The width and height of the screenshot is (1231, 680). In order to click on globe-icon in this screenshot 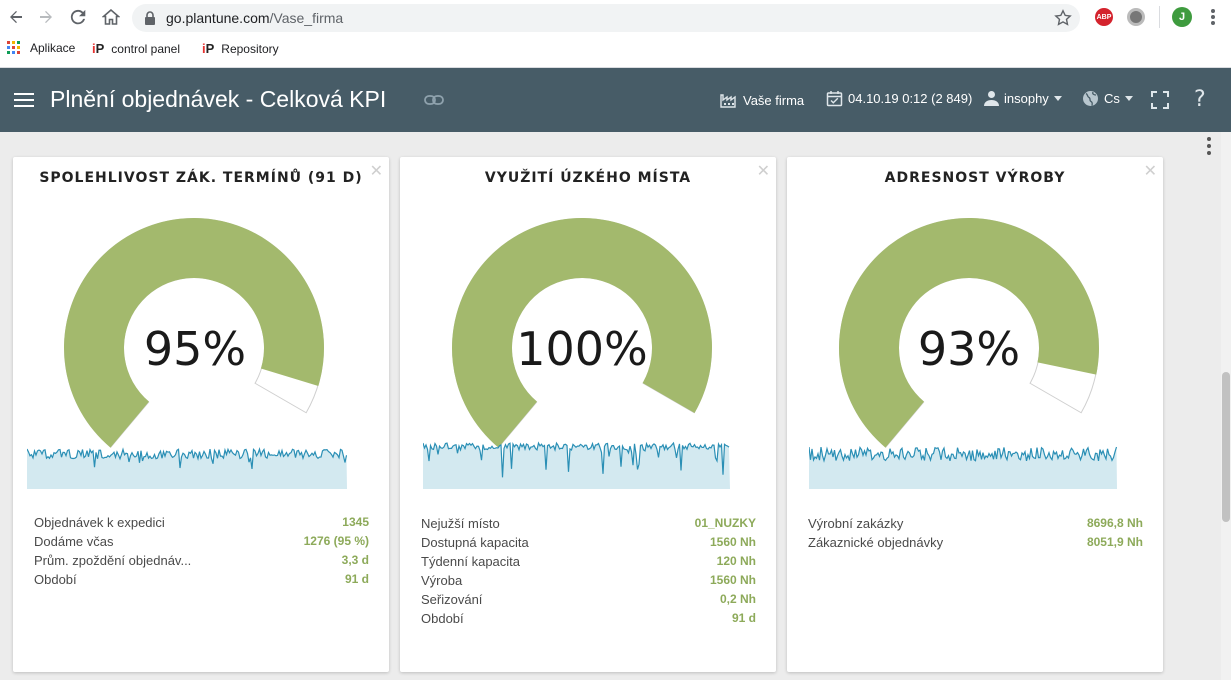, I will do `click(1090, 98)`.